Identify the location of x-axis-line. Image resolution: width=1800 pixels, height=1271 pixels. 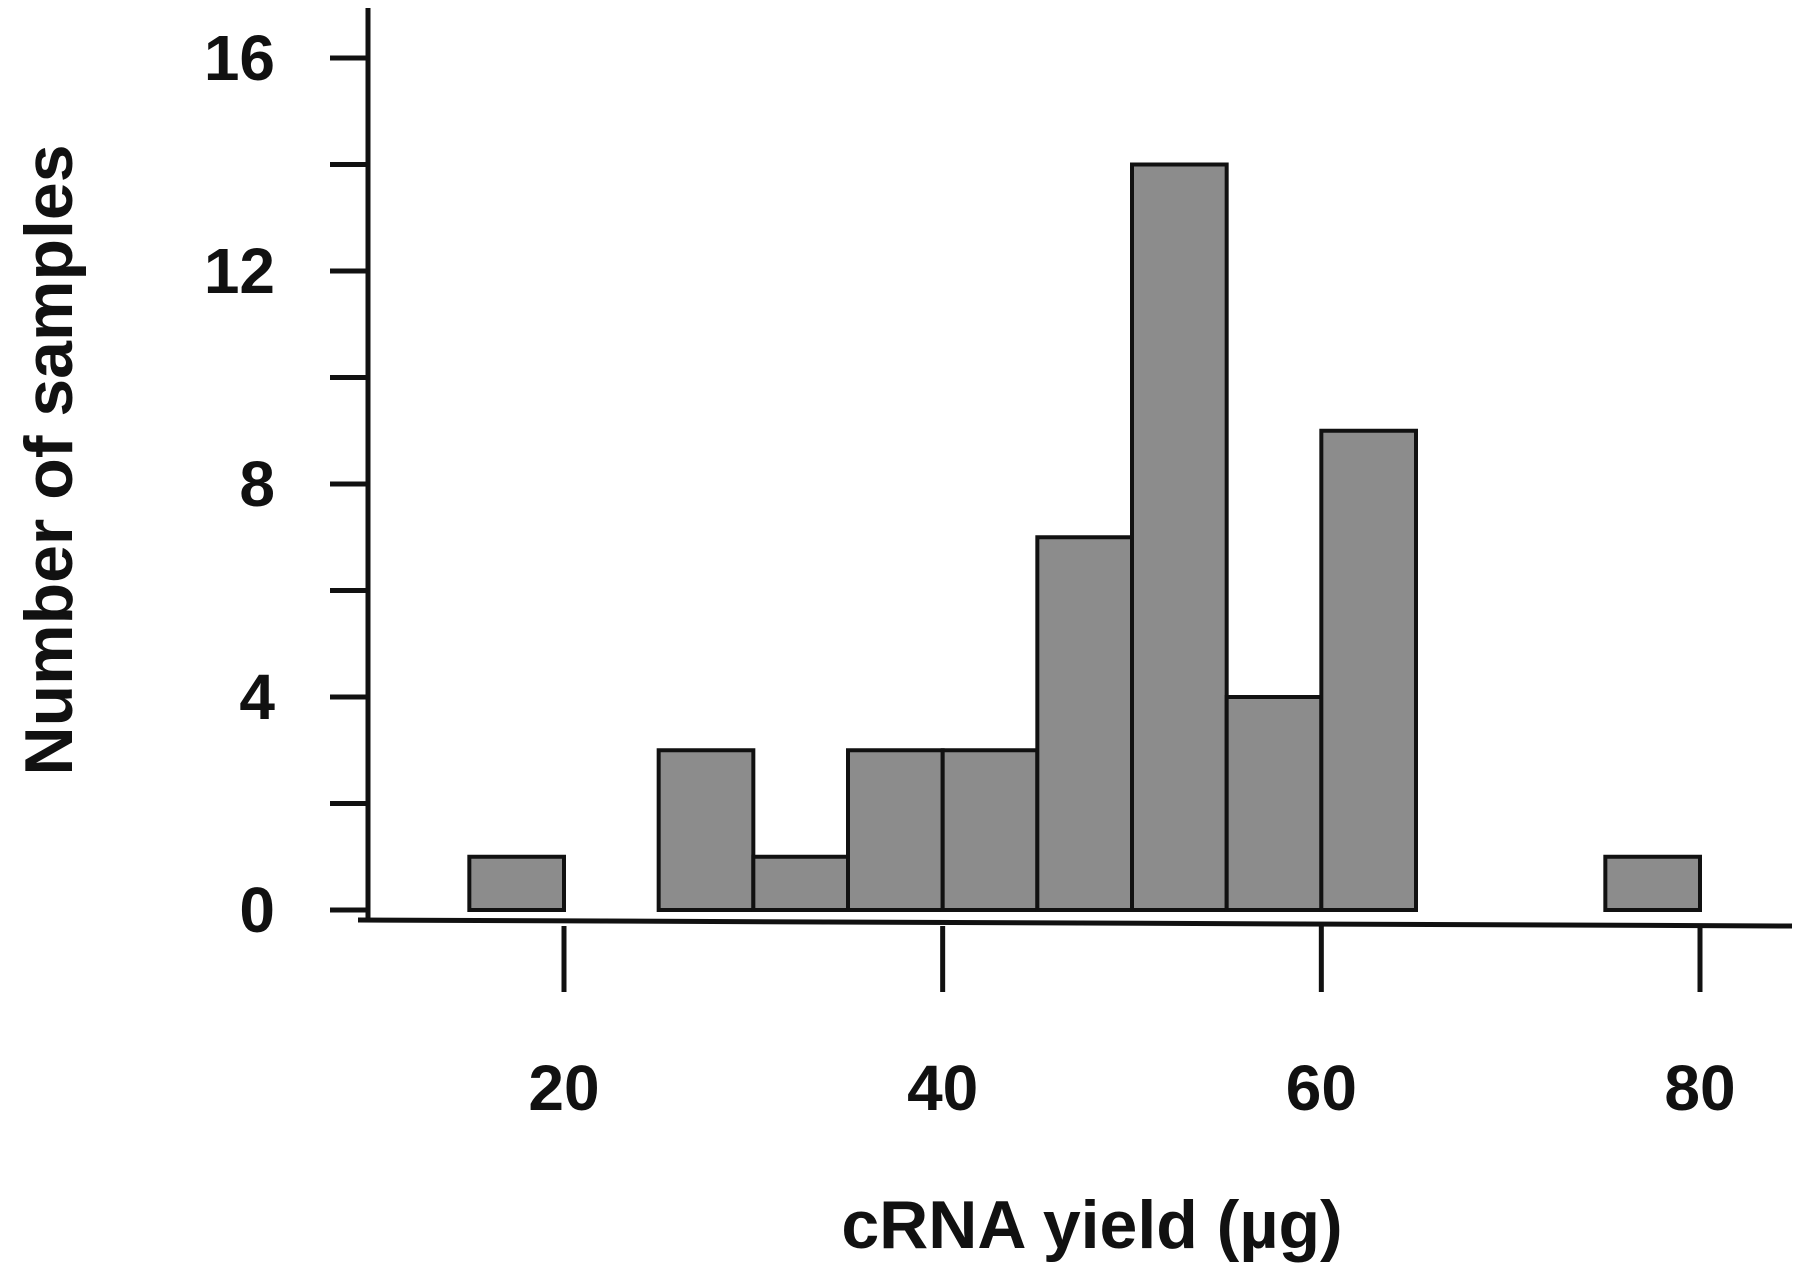
(1075, 923).